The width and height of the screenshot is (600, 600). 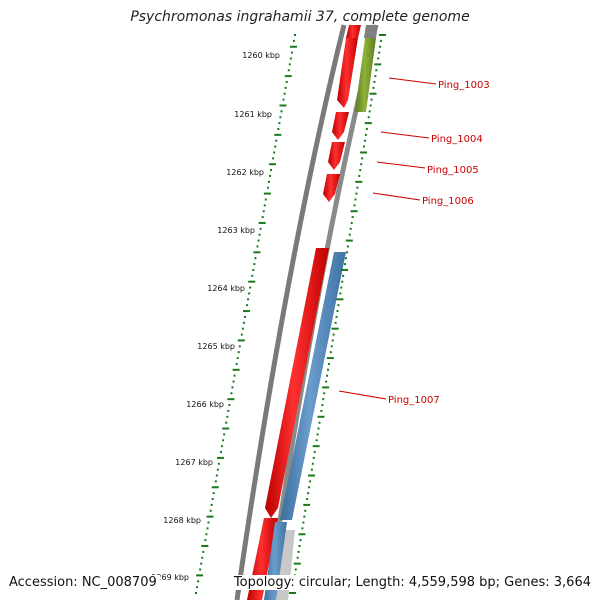 What do you see at coordinates (457, 139) in the screenshot?
I see `gene-label-ping-1004: Ping_1004` at bounding box center [457, 139].